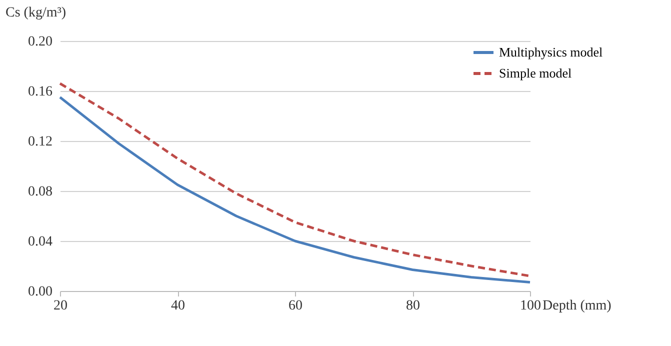 The image size is (671, 346). What do you see at coordinates (61, 306) in the screenshot?
I see `x-tick-label: 20` at bounding box center [61, 306].